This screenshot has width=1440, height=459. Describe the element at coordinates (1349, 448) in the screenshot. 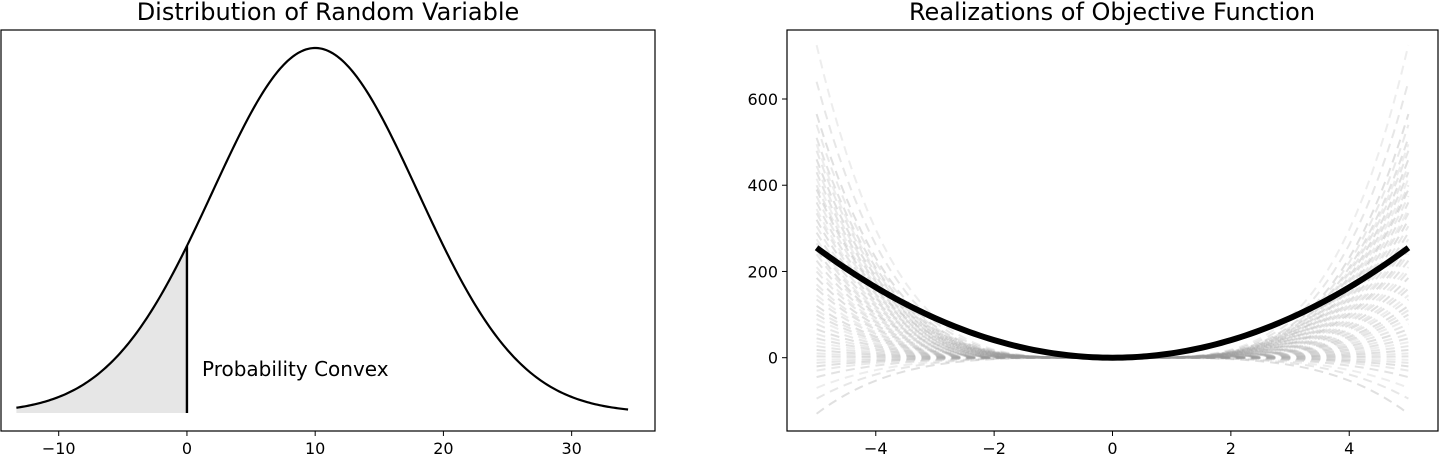

I see `x-tick-label: 4` at that location.